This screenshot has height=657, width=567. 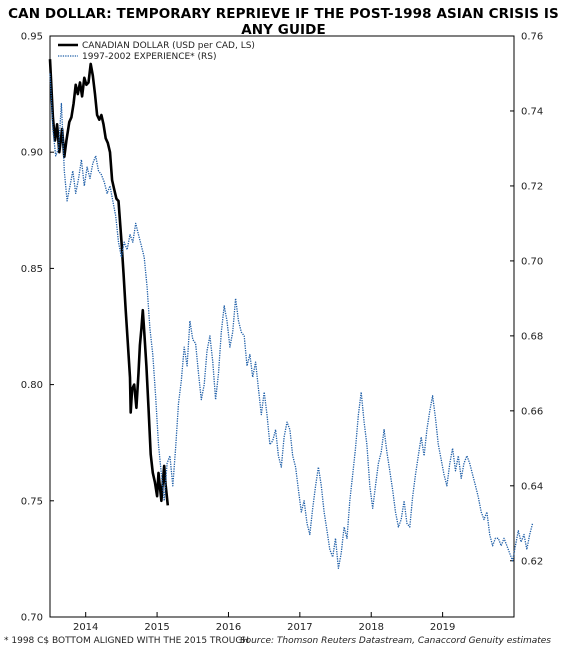 I want to click on y-right-tick-label: 0.64, so click(x=532, y=486).